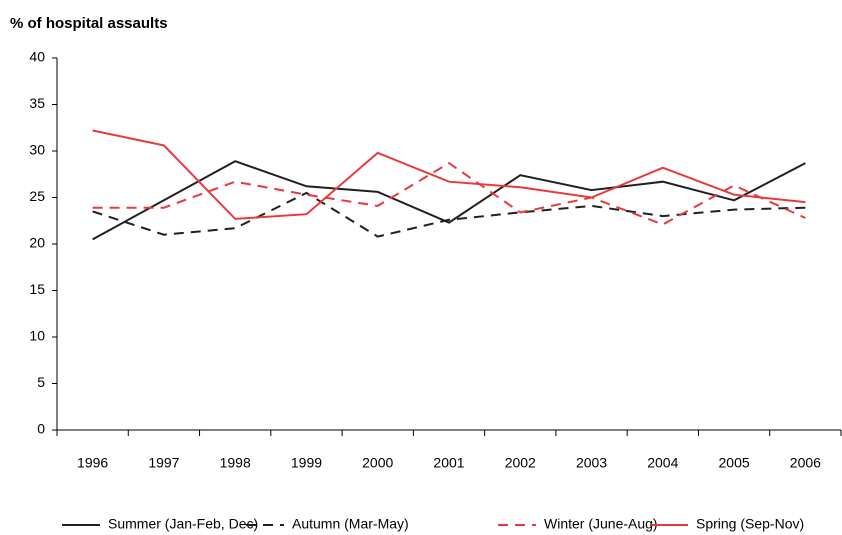  I want to click on legend-label: Winter (June-Aug), so click(601, 524).